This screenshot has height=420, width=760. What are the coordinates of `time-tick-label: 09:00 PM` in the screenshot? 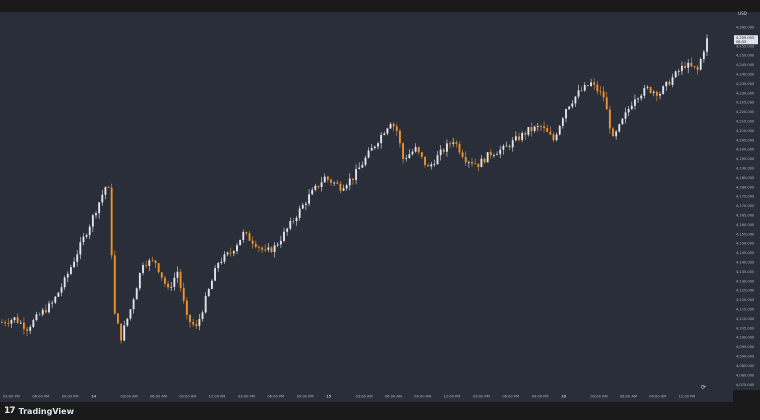 It's located at (305, 397).